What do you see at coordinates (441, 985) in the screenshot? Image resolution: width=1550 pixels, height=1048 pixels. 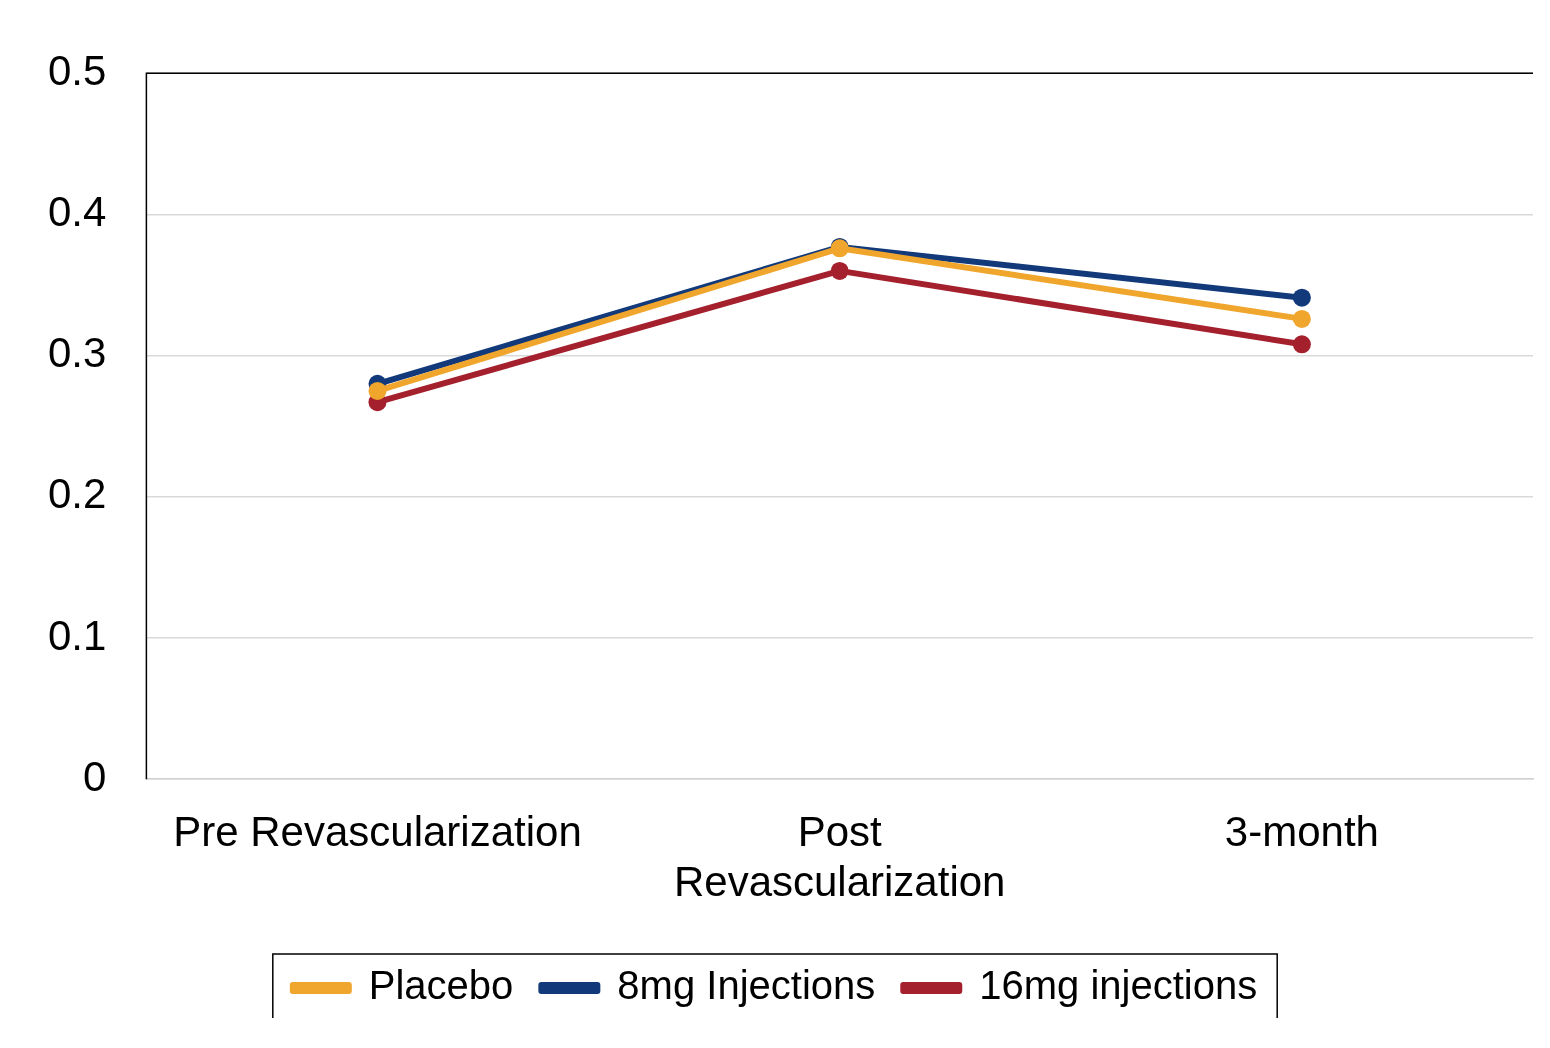 I see `legend-label: Placebo` at bounding box center [441, 985].